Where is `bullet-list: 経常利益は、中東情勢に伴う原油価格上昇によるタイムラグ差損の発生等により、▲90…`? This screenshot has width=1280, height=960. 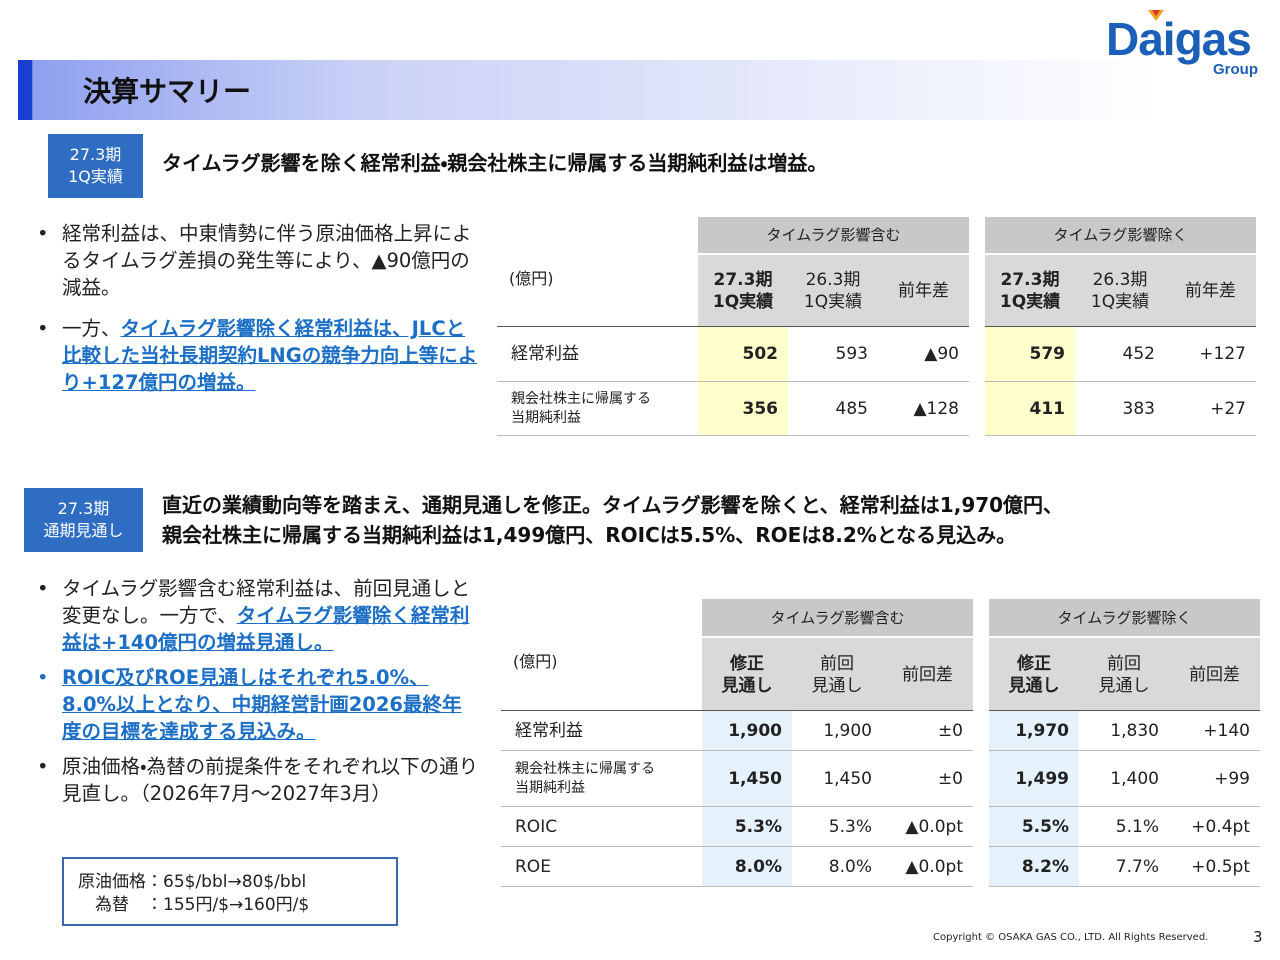 bullet-list: 経常利益は、中東情勢に伴う原油価格上昇によるタイムラグ差損の発生等により、▲90… is located at coordinates (257, 308).